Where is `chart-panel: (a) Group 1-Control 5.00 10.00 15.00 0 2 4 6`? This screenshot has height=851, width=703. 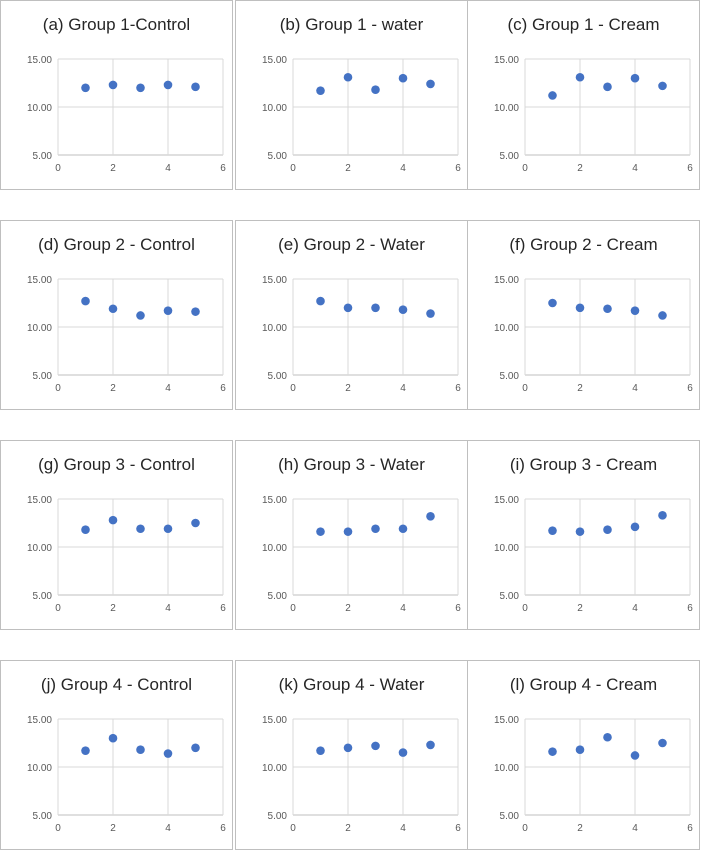 chart-panel: (a) Group 1-Control 5.00 10.00 15.00 0 2 4 6 is located at coordinates (116, 95).